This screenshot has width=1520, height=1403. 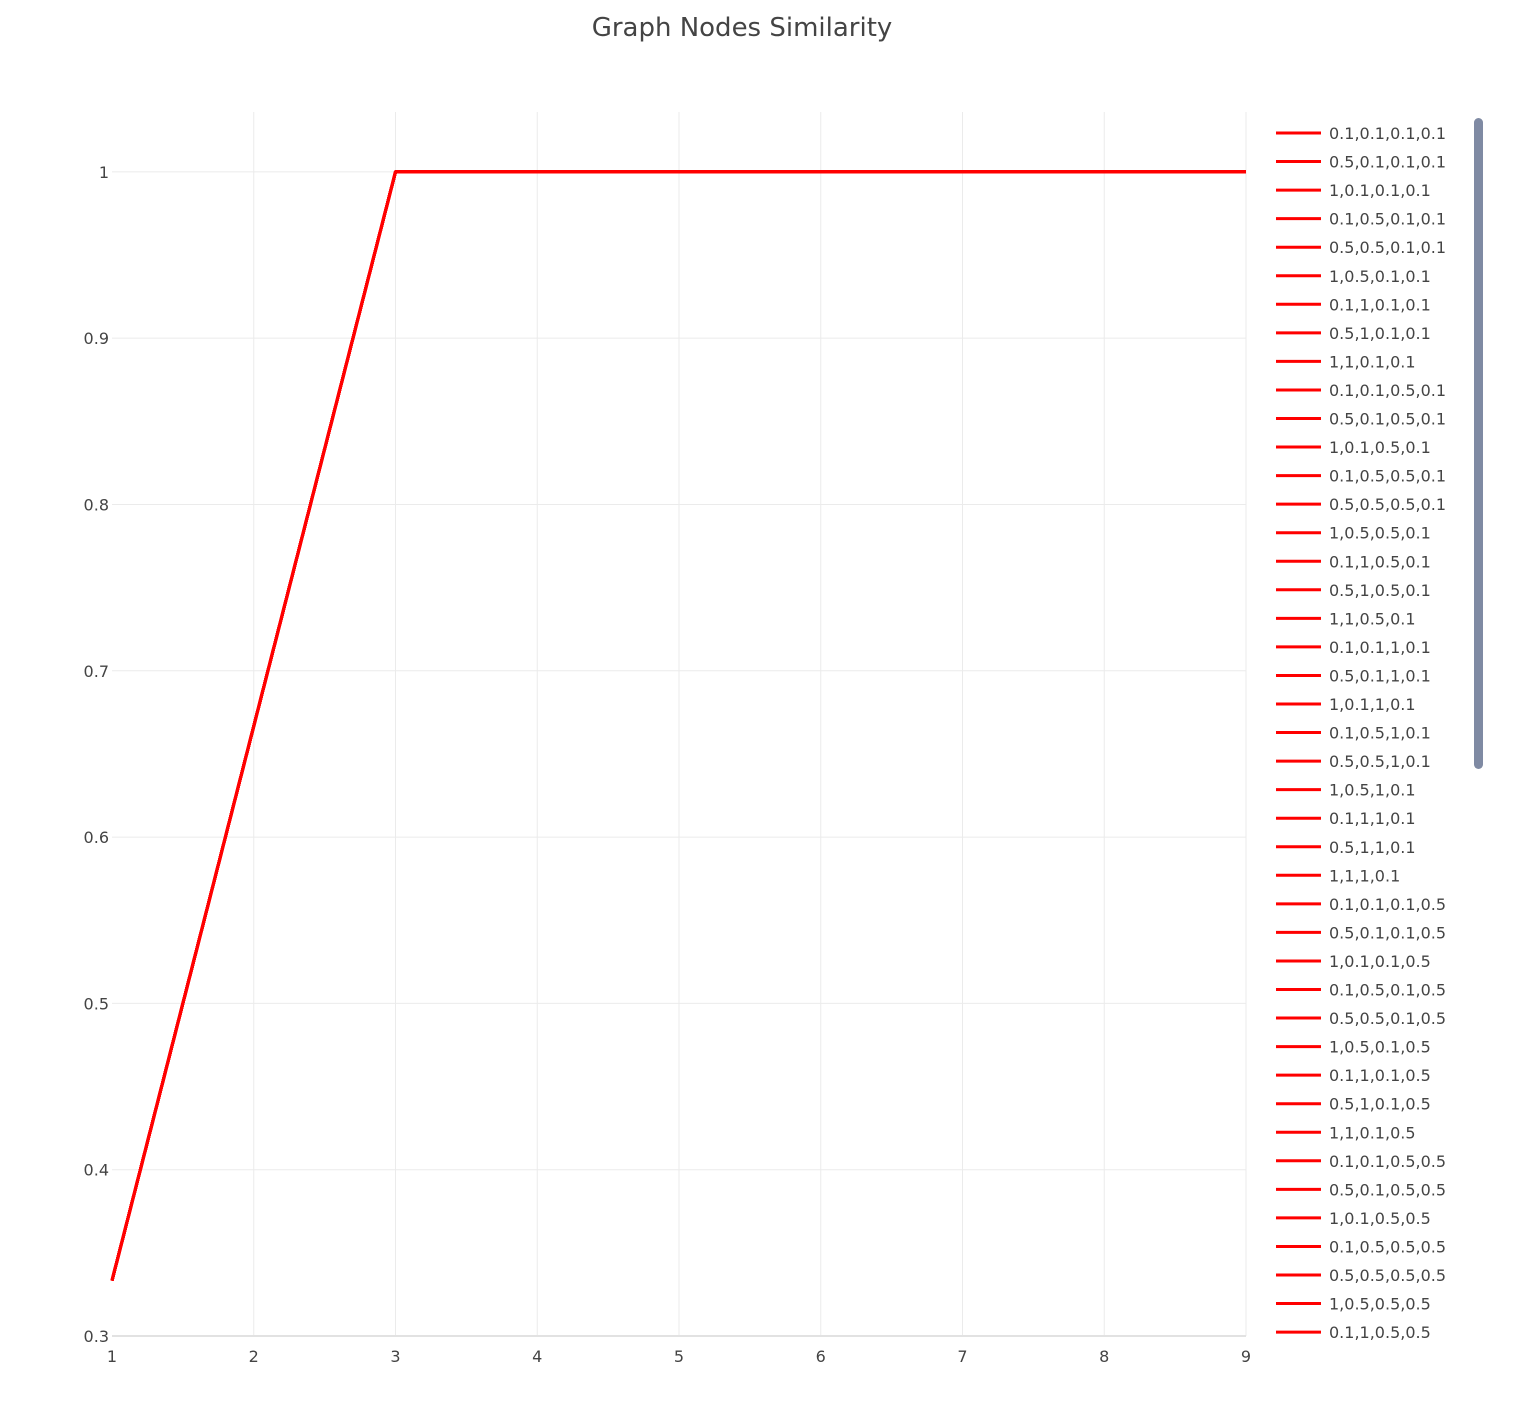 What do you see at coordinates (1387, 1246) in the screenshot?
I see `legend-label: 0.1,0.5,0.5,0.5` at bounding box center [1387, 1246].